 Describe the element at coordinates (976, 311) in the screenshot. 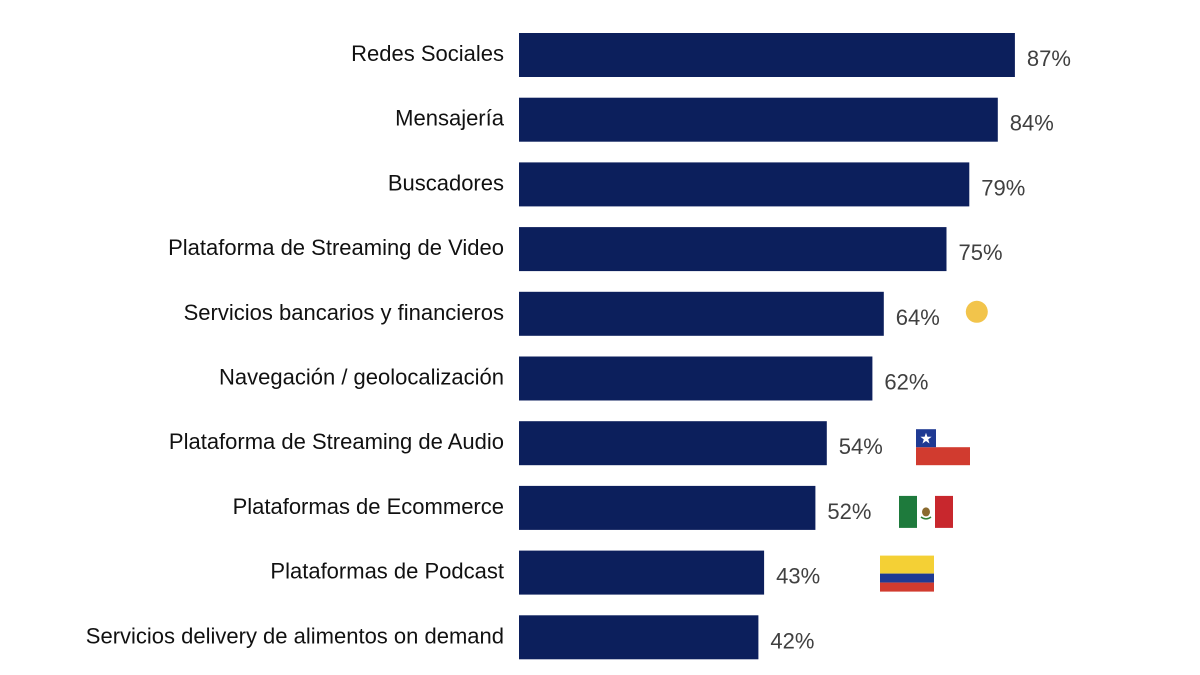

I see `yellow-dot-marker` at that location.